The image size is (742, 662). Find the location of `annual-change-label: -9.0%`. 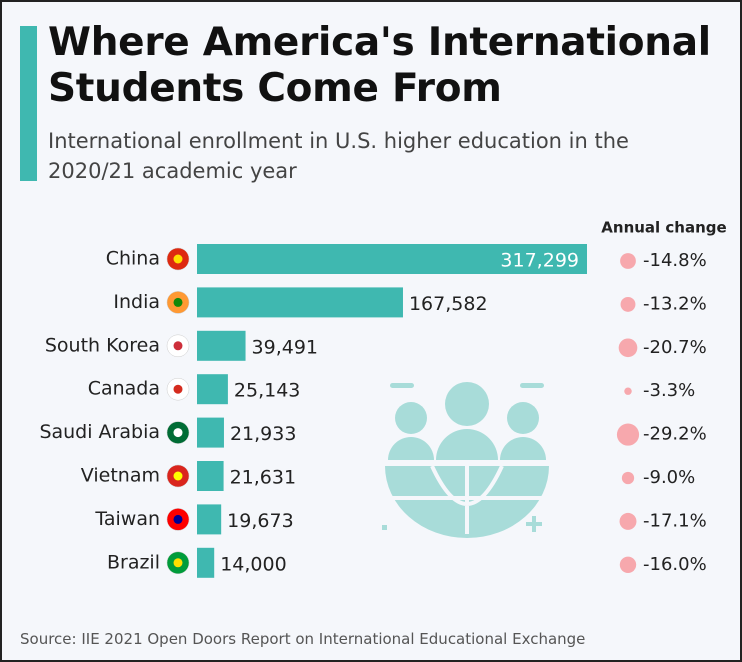

annual-change-label: -9.0% is located at coordinates (669, 477).